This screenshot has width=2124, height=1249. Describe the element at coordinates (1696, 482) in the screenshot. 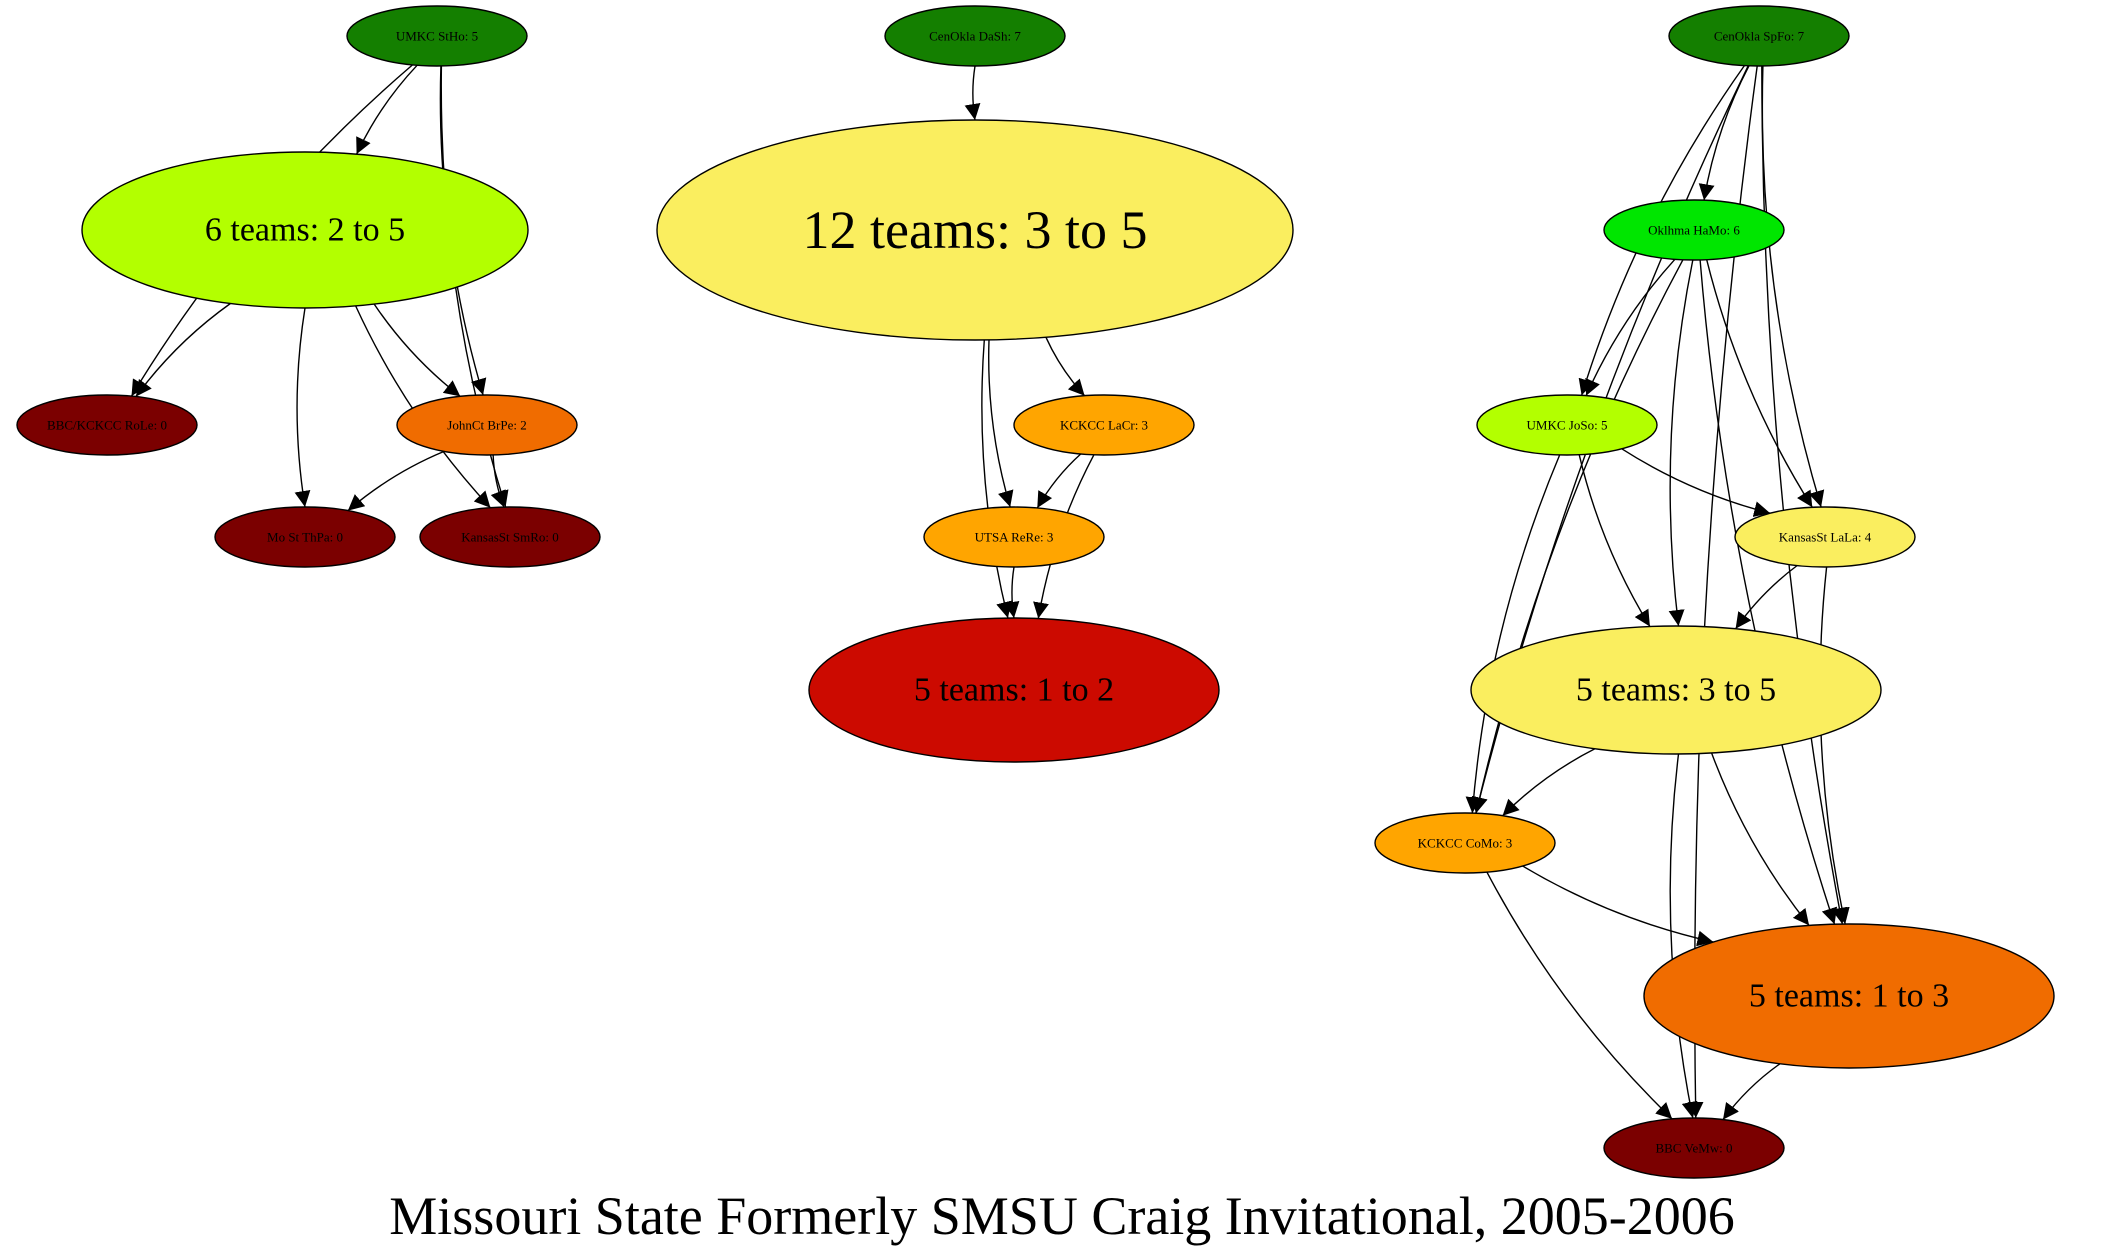

I see `edge-umkc_joso-to-kansasst_lala` at that location.